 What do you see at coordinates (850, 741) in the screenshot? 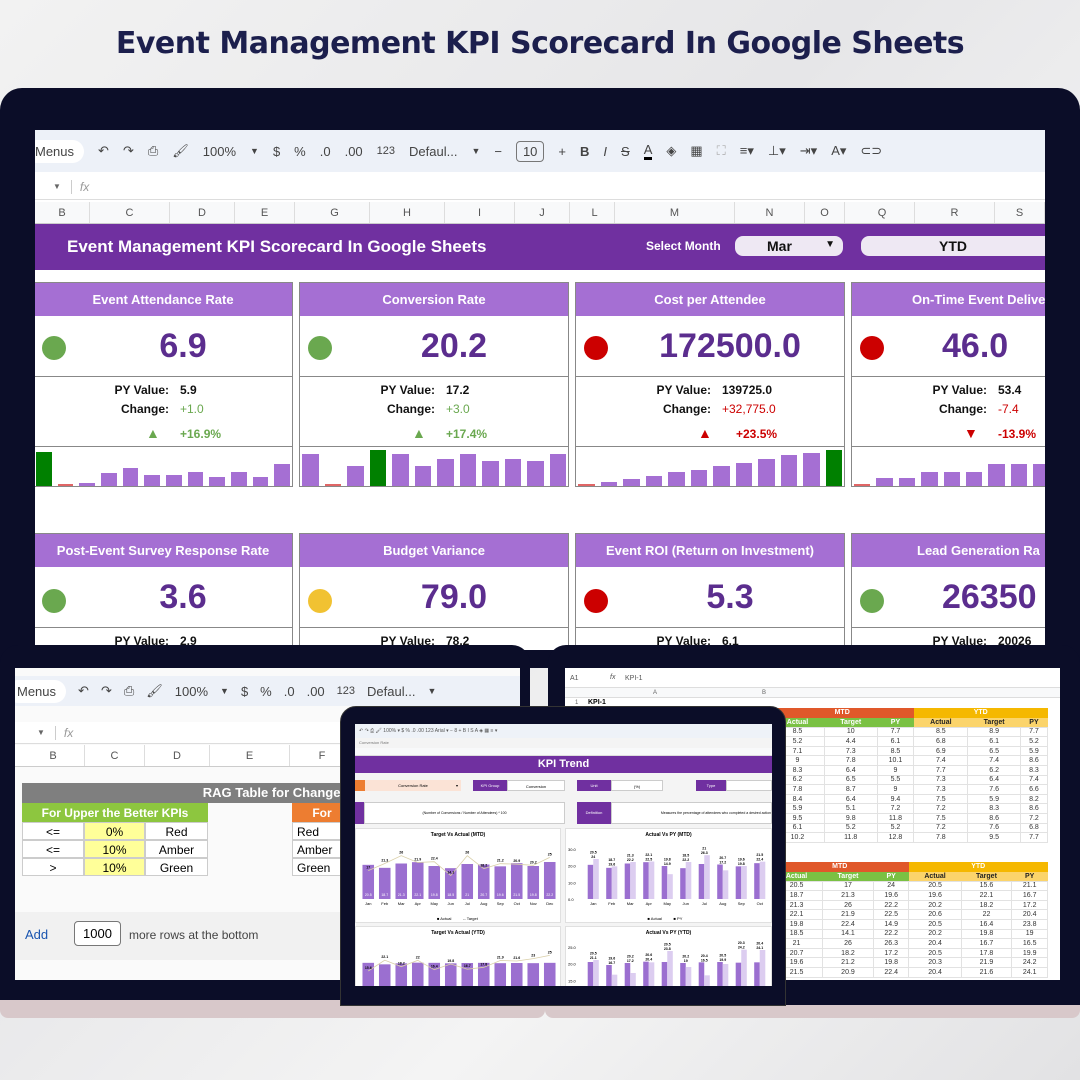
I see `table-cell: 4.4` at bounding box center [850, 741].